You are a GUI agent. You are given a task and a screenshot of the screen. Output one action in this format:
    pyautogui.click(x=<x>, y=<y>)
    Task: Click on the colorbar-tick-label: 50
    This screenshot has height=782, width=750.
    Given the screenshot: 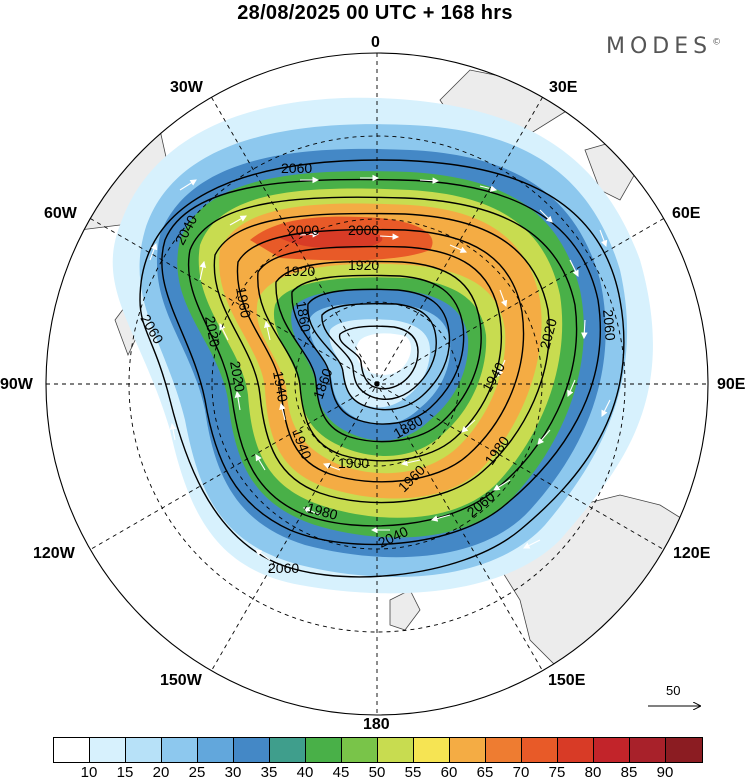 What is the action you would take?
    pyautogui.click(x=377, y=772)
    